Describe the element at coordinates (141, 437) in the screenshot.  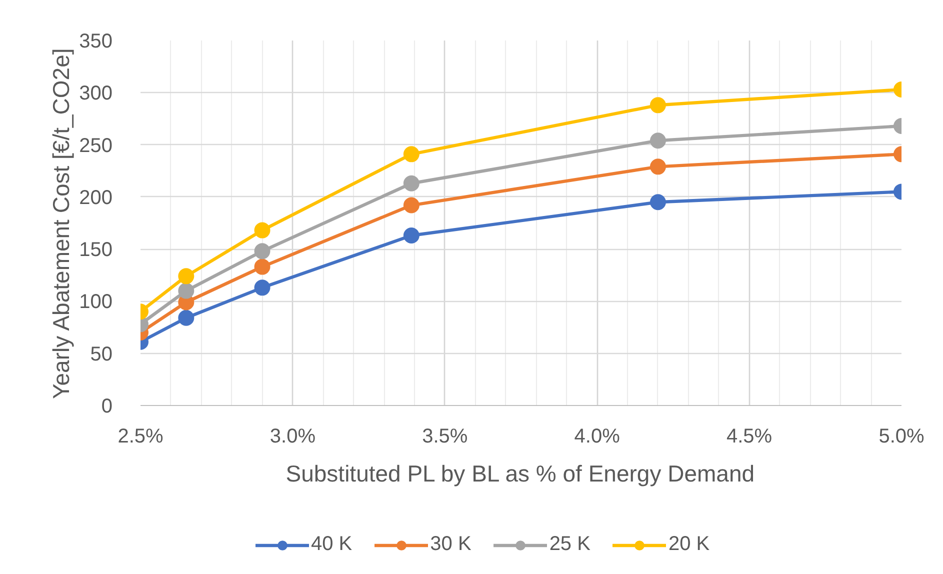
I see `x-tick-label: 2.5%` at that location.